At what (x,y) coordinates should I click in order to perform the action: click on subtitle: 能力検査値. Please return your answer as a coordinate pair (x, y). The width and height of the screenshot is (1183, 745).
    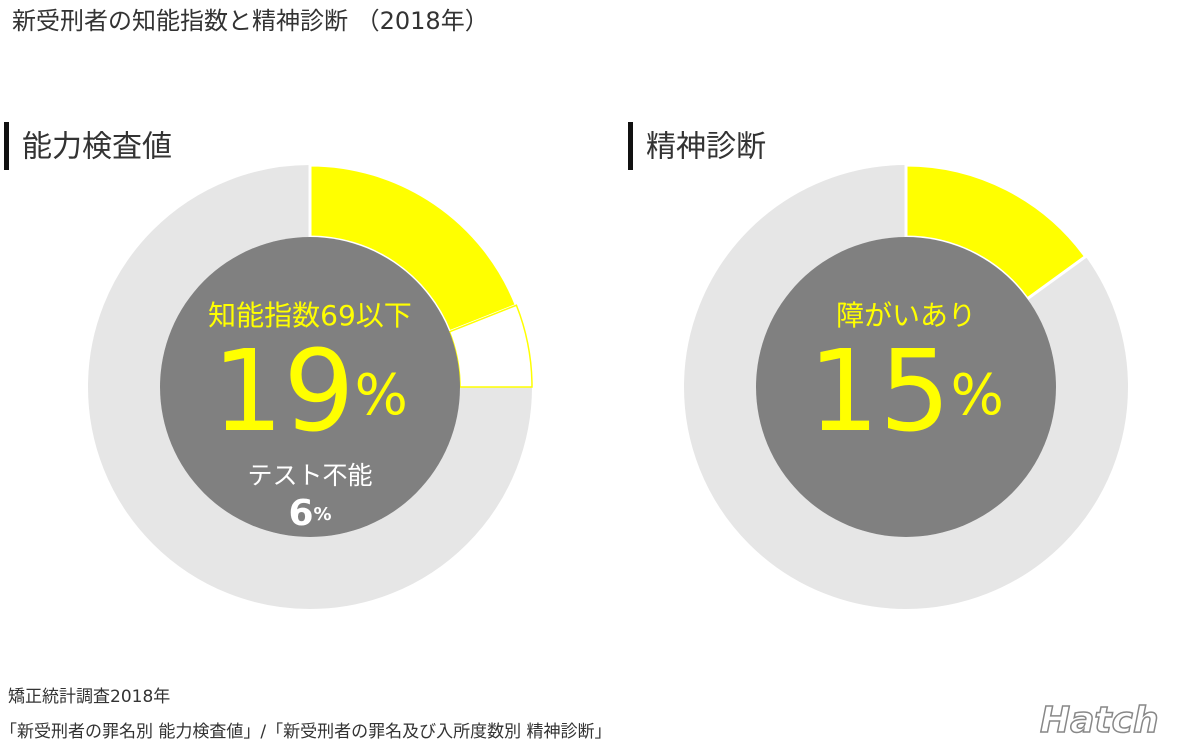
    Looking at the image, I should click on (97, 147).